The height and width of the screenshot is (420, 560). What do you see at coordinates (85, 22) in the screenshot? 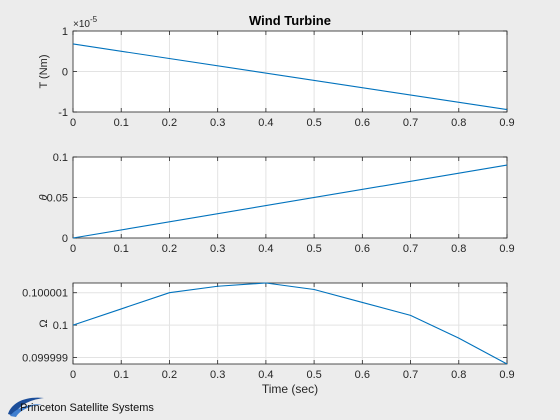
I see `y-exponent-label: ×10⁻⁵` at bounding box center [85, 22].